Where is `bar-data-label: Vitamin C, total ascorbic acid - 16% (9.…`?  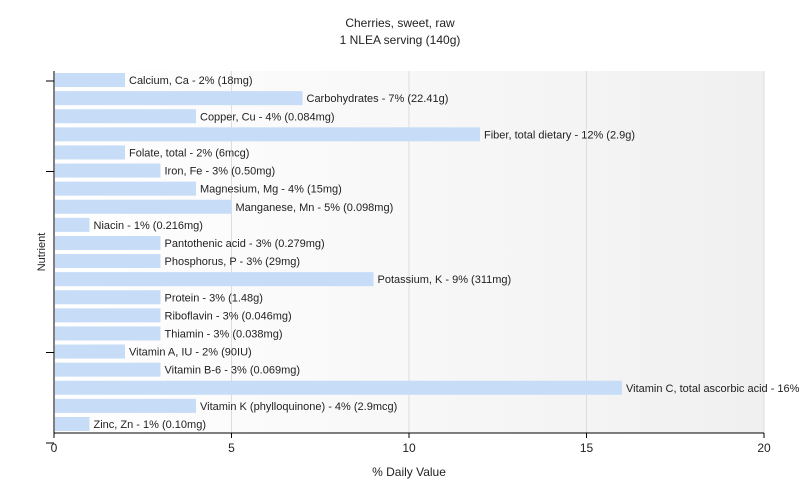 bar-data-label: Vitamin C, total ascorbic acid - 16% (9.… is located at coordinates (713, 389).